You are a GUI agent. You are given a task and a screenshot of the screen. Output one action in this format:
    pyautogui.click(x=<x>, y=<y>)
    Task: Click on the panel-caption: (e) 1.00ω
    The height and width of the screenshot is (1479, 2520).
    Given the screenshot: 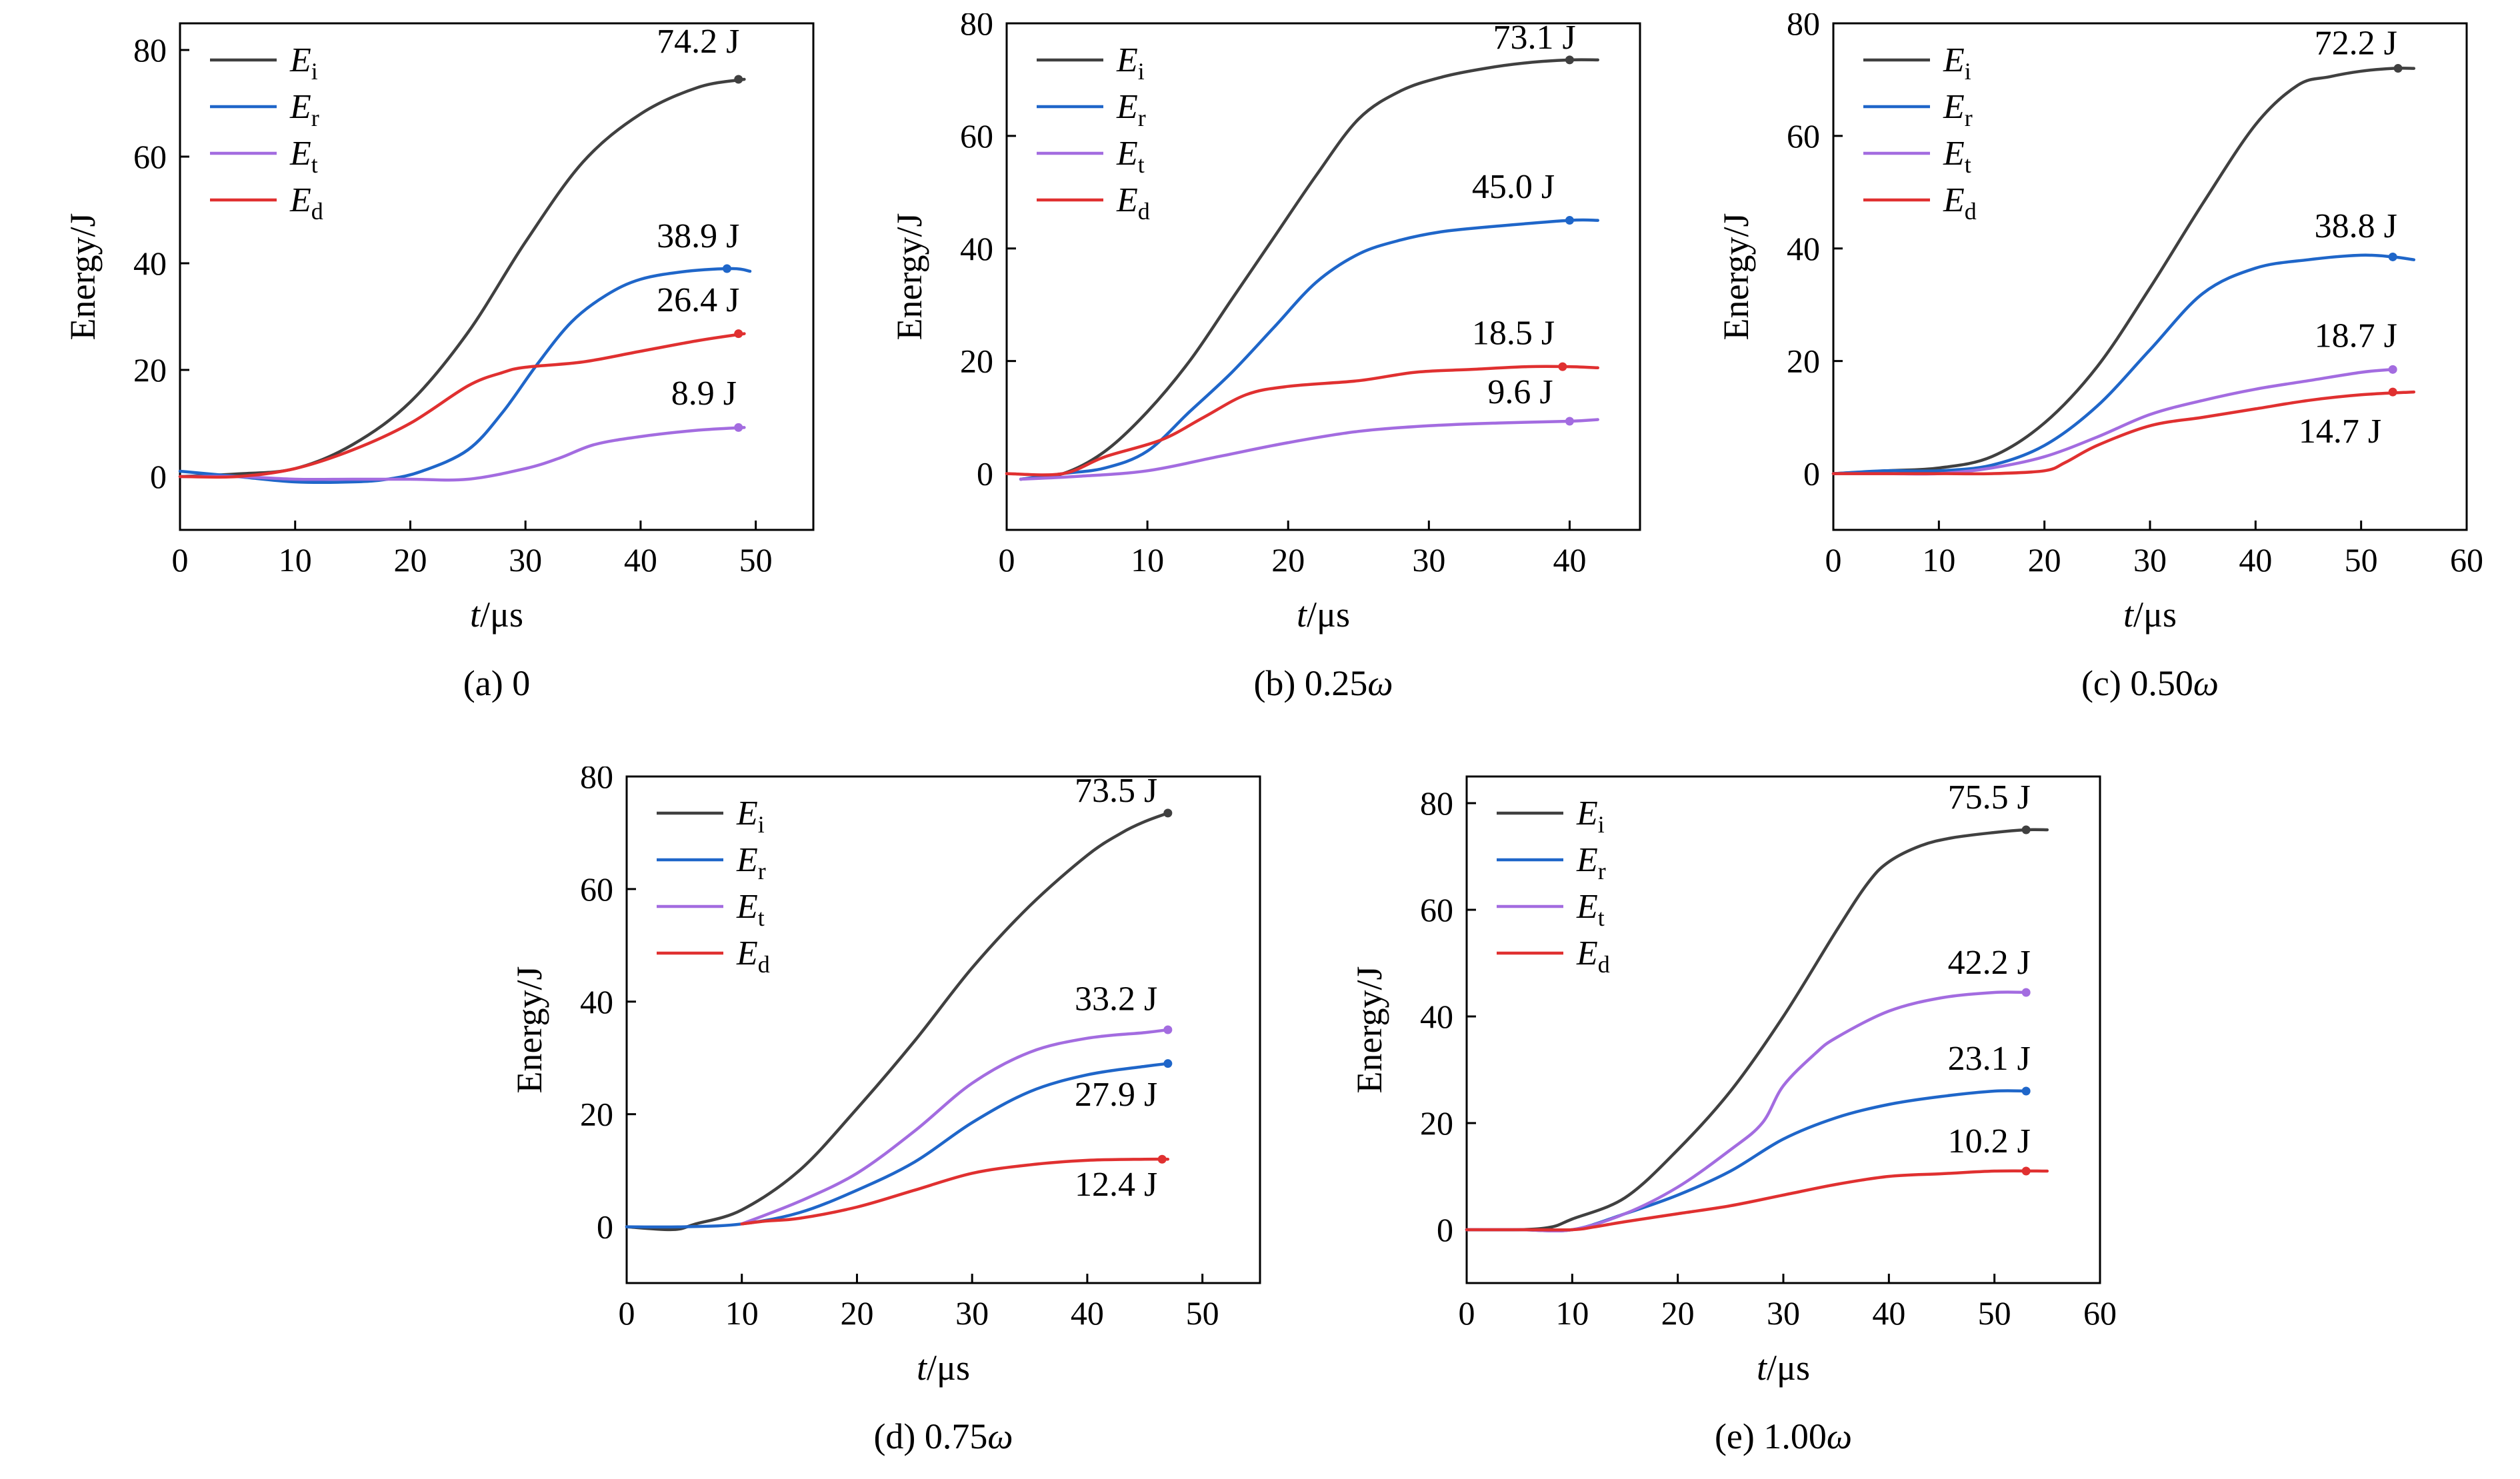 What is the action you would take?
    pyautogui.click(x=1783, y=1436)
    